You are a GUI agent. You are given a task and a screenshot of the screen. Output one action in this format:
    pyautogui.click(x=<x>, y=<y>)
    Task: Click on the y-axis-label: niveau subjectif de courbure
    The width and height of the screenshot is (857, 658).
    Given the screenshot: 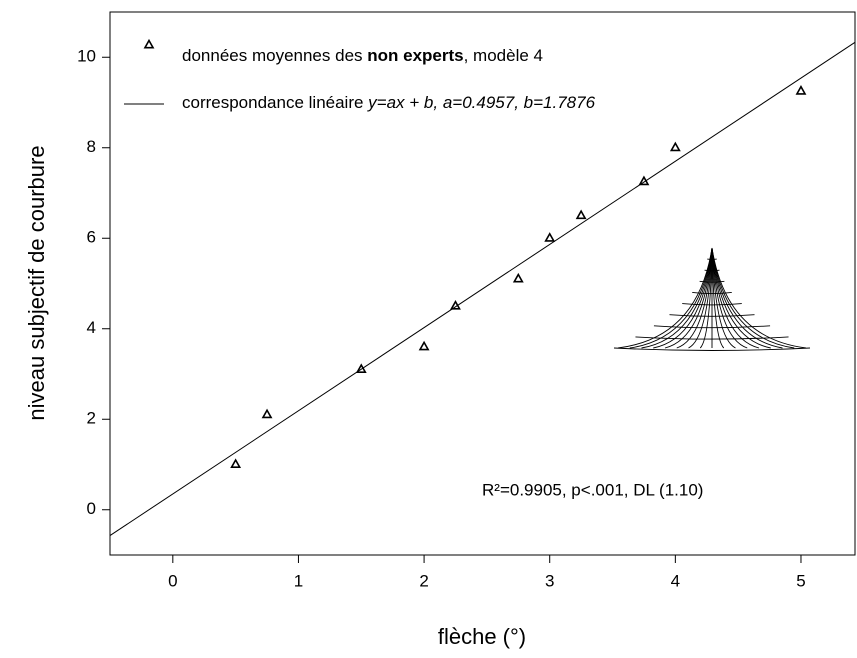 What is the action you would take?
    pyautogui.click(x=36, y=282)
    